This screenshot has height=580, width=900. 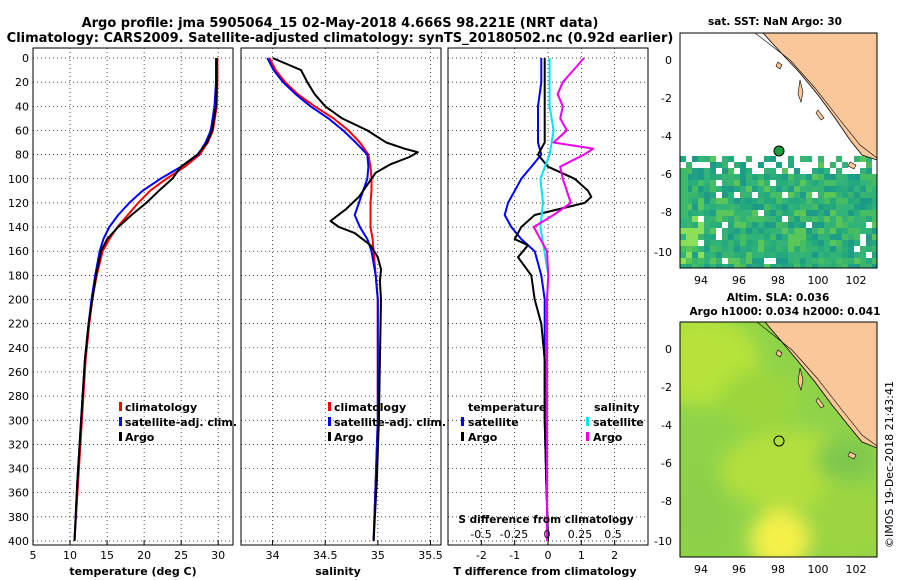 What do you see at coordinates (856, 280) in the screenshot?
I see `sst-xtick: 102` at bounding box center [856, 280].